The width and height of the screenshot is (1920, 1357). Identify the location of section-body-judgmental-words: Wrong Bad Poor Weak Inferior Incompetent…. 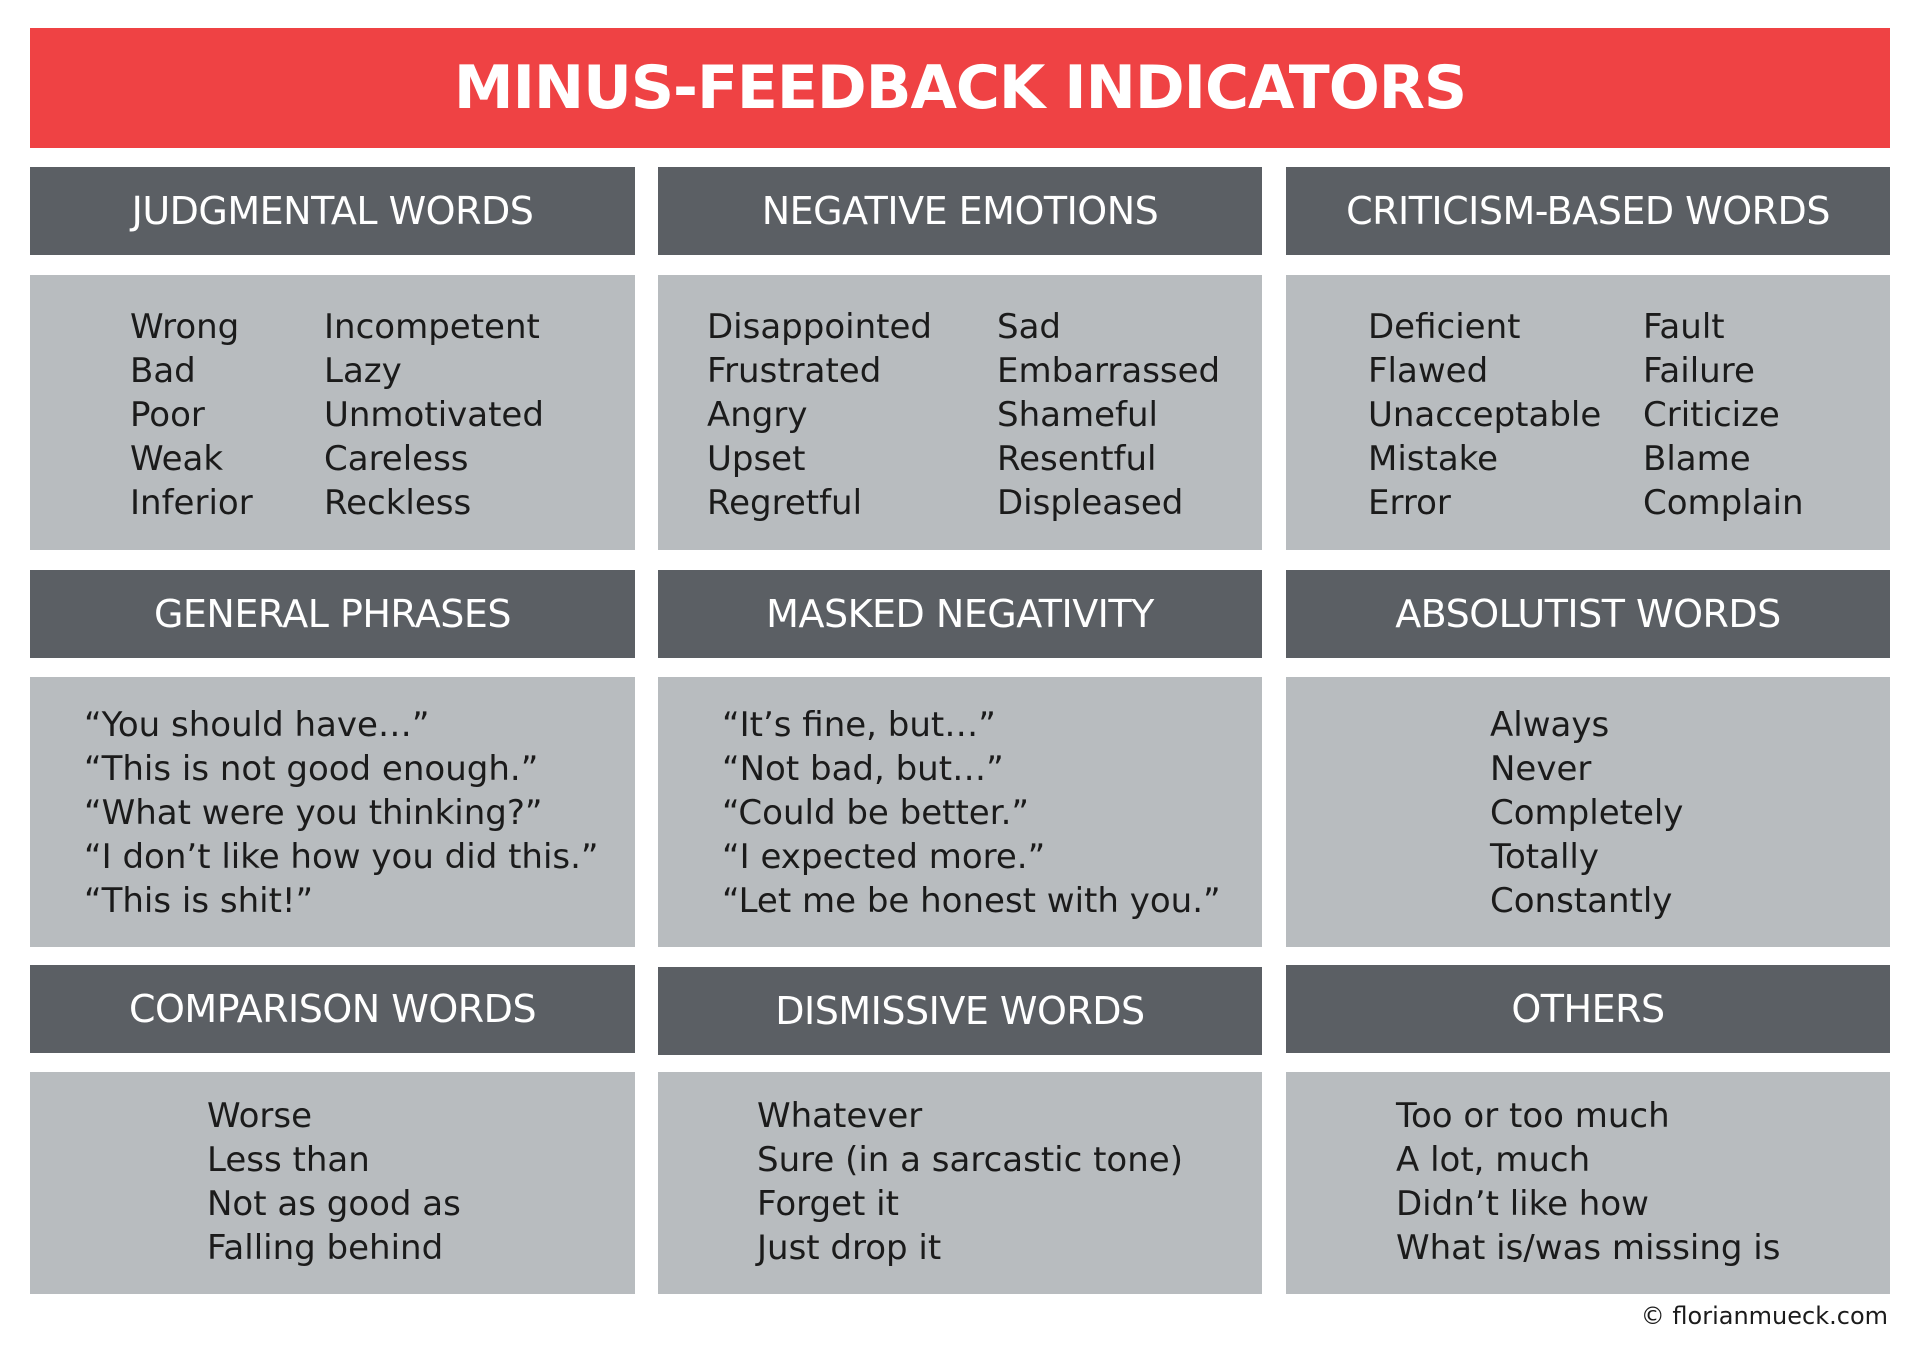
(332, 412).